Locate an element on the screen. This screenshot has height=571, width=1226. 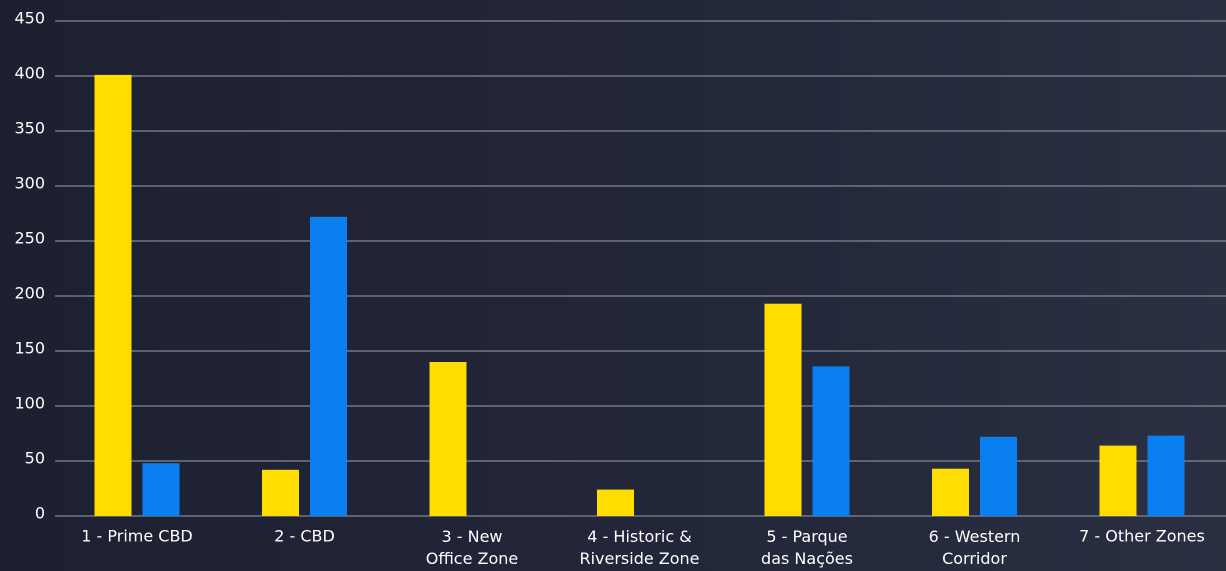
x-tick-label-line: 6 - Western is located at coordinates (975, 536).